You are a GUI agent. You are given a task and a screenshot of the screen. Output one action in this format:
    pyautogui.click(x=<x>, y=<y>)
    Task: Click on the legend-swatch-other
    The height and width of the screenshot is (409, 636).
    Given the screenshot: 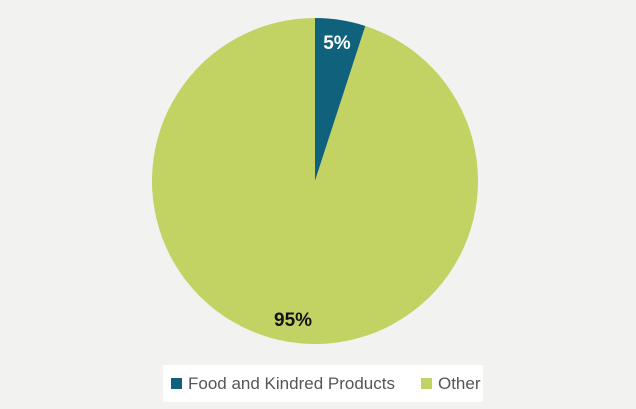 What is the action you would take?
    pyautogui.click(x=426, y=383)
    